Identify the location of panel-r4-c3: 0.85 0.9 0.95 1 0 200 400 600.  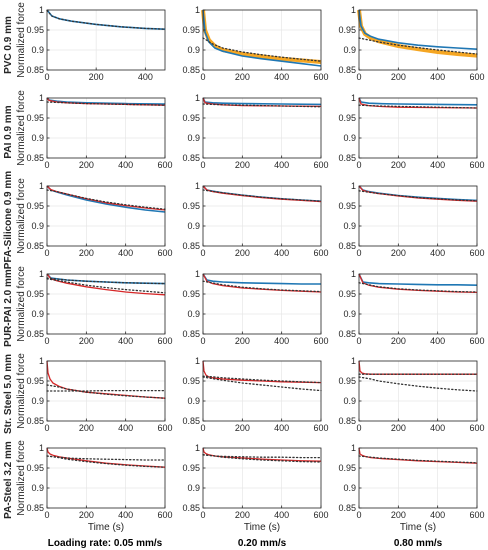
(411, 307).